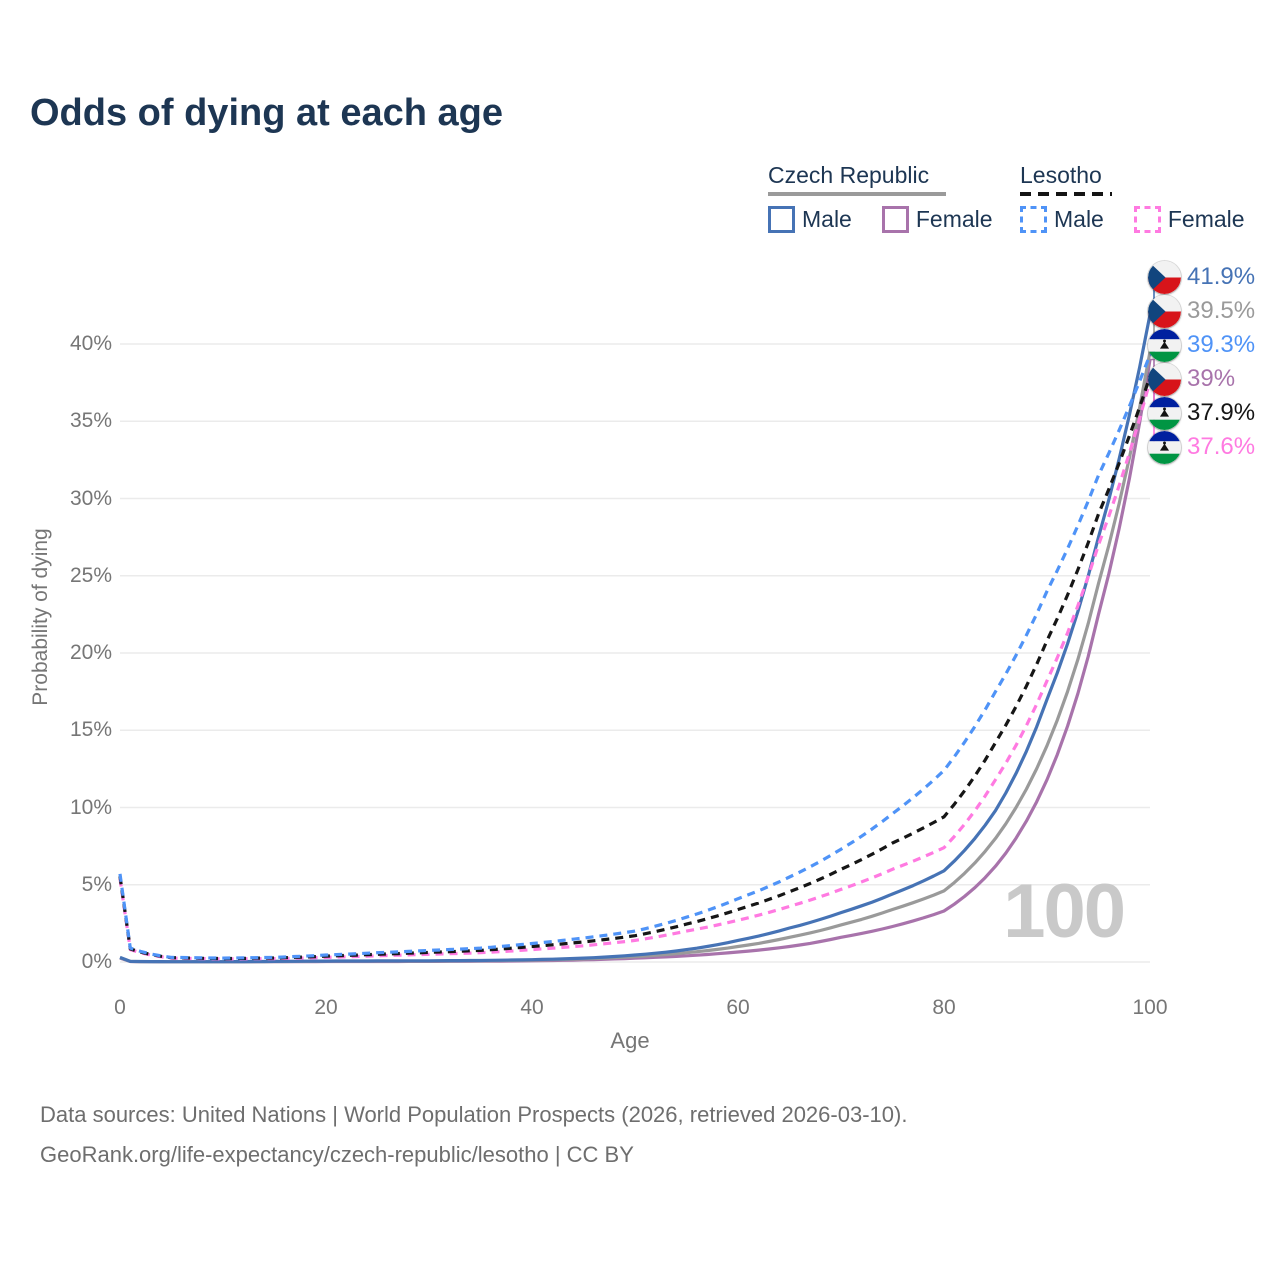 The width and height of the screenshot is (1280, 1280). What do you see at coordinates (90, 652) in the screenshot?
I see `y-tick-20pct: 20%` at bounding box center [90, 652].